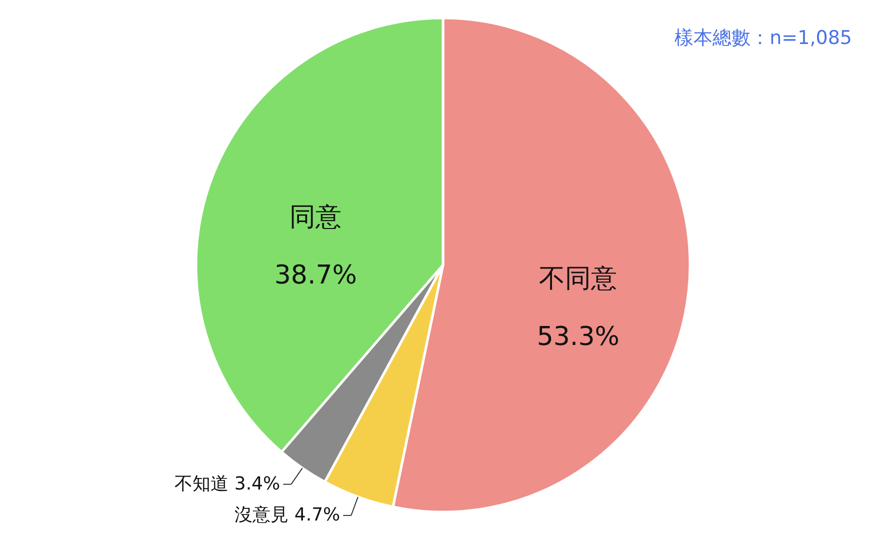 This screenshot has width=885, height=555. What do you see at coordinates (316, 217) in the screenshot?
I see `slice-label: 同意` at bounding box center [316, 217].